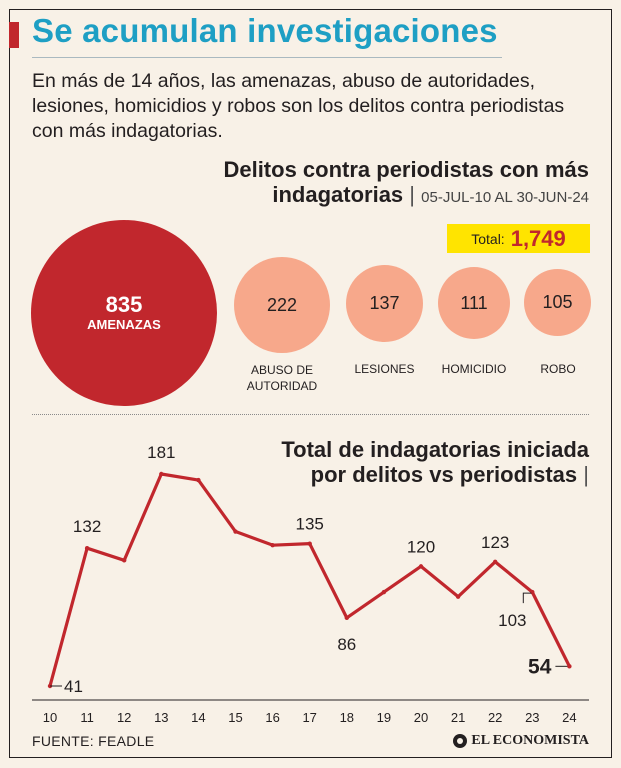 This screenshot has width=621, height=768. I want to click on bubble-label-abuso: ABUSO DE AUTORIDAD, so click(282, 378).